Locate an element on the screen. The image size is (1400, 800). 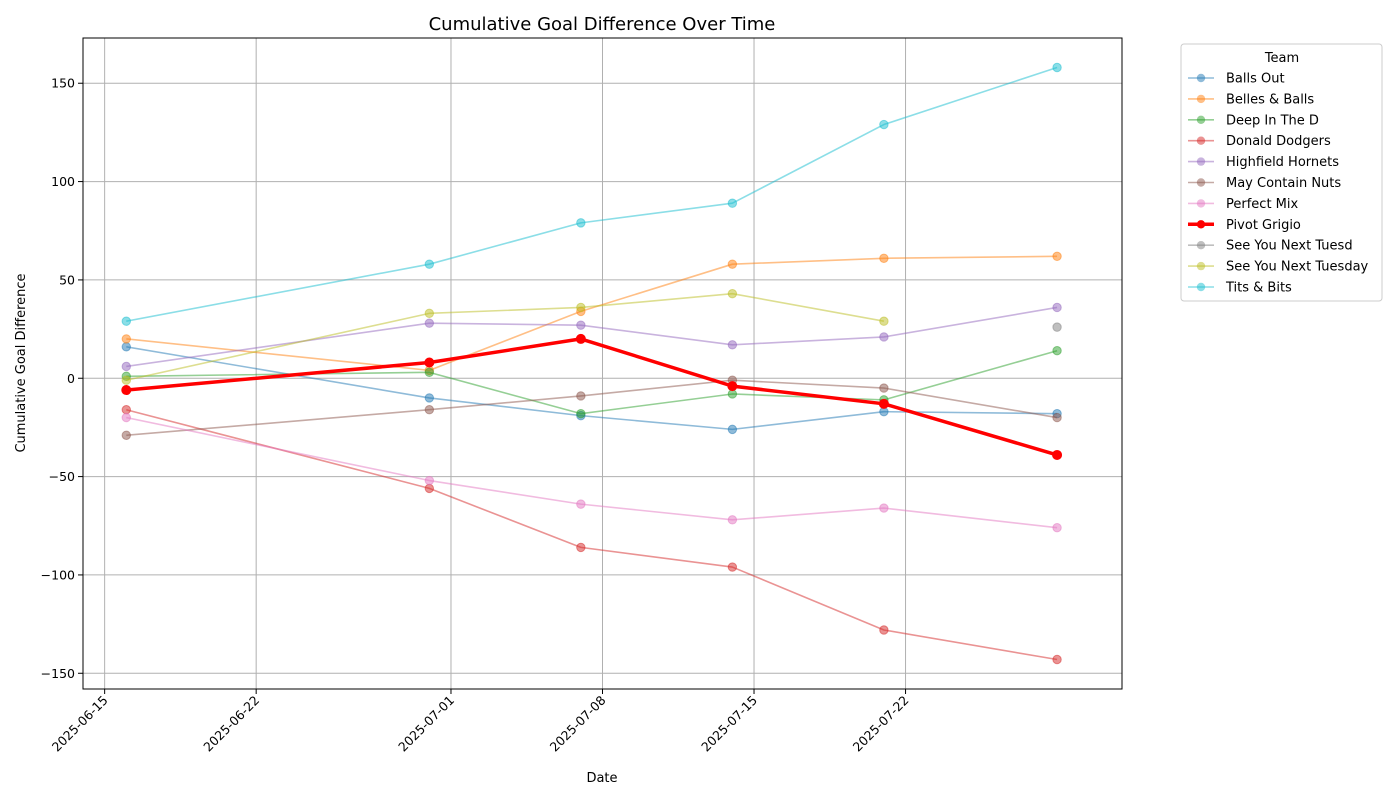
y-tick-label: 0 is located at coordinates (71, 378).